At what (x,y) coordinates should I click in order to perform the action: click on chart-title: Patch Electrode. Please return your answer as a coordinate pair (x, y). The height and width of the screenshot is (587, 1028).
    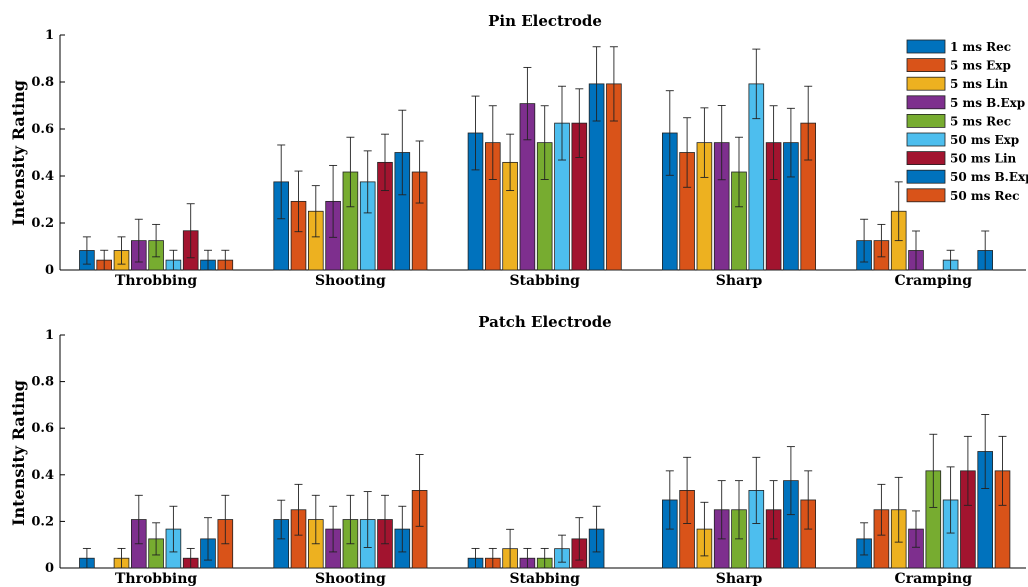
    Looking at the image, I should click on (544, 322).